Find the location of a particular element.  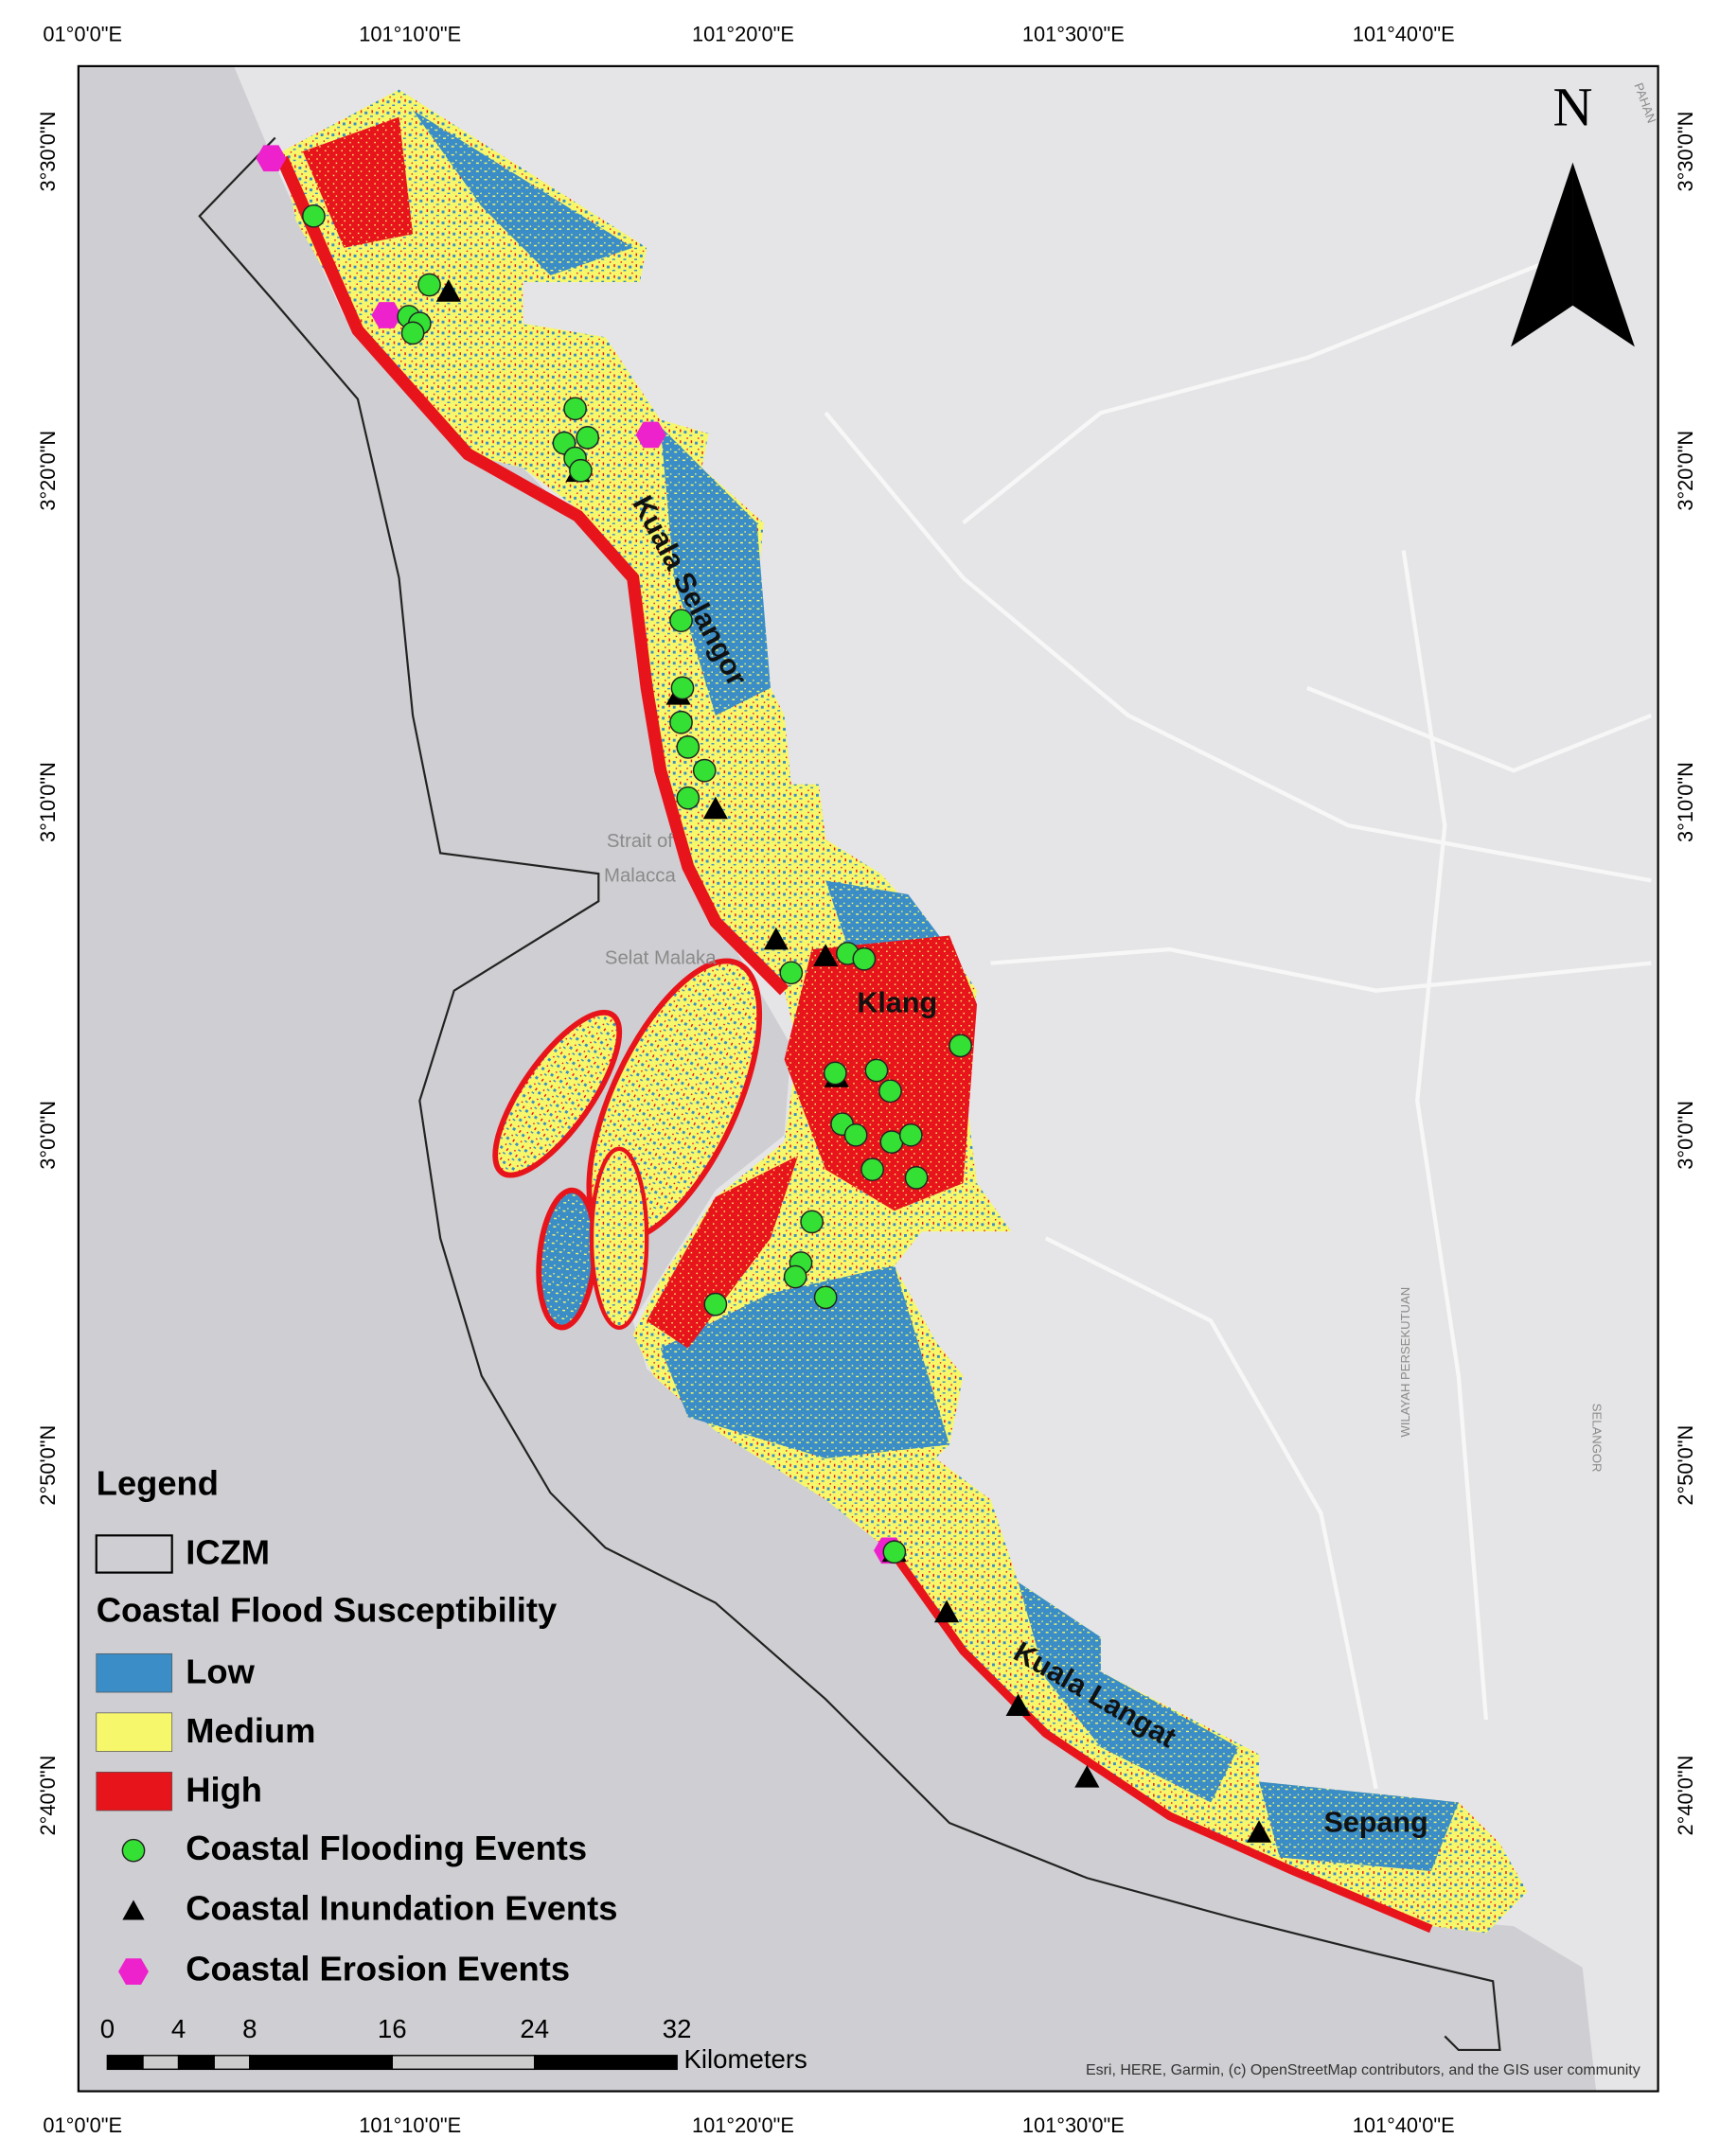

scale-tick-label: 0 is located at coordinates (107, 2028).